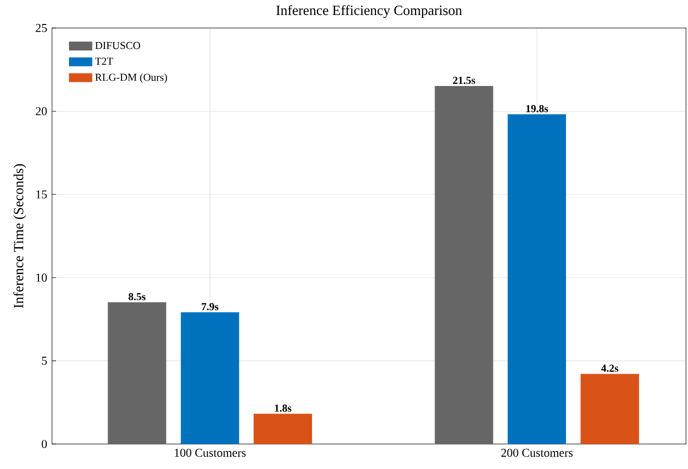  What do you see at coordinates (19, 236) in the screenshot?
I see `y-axis-title: Inference Time (Seconds)` at bounding box center [19, 236].